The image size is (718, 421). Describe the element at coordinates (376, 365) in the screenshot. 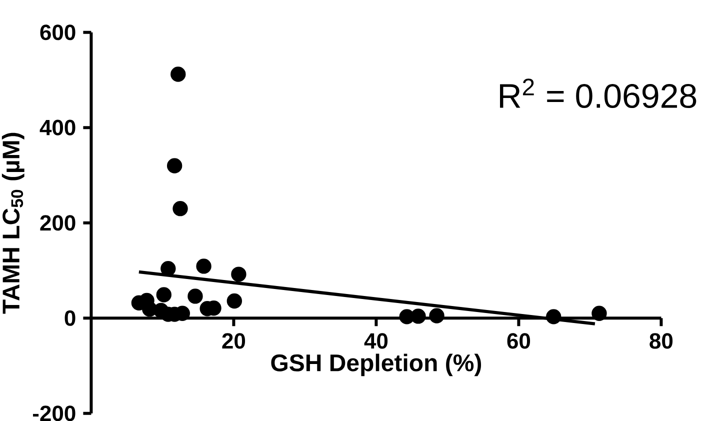

I see `x-axis-title: GSH Depletion (%)` at that location.